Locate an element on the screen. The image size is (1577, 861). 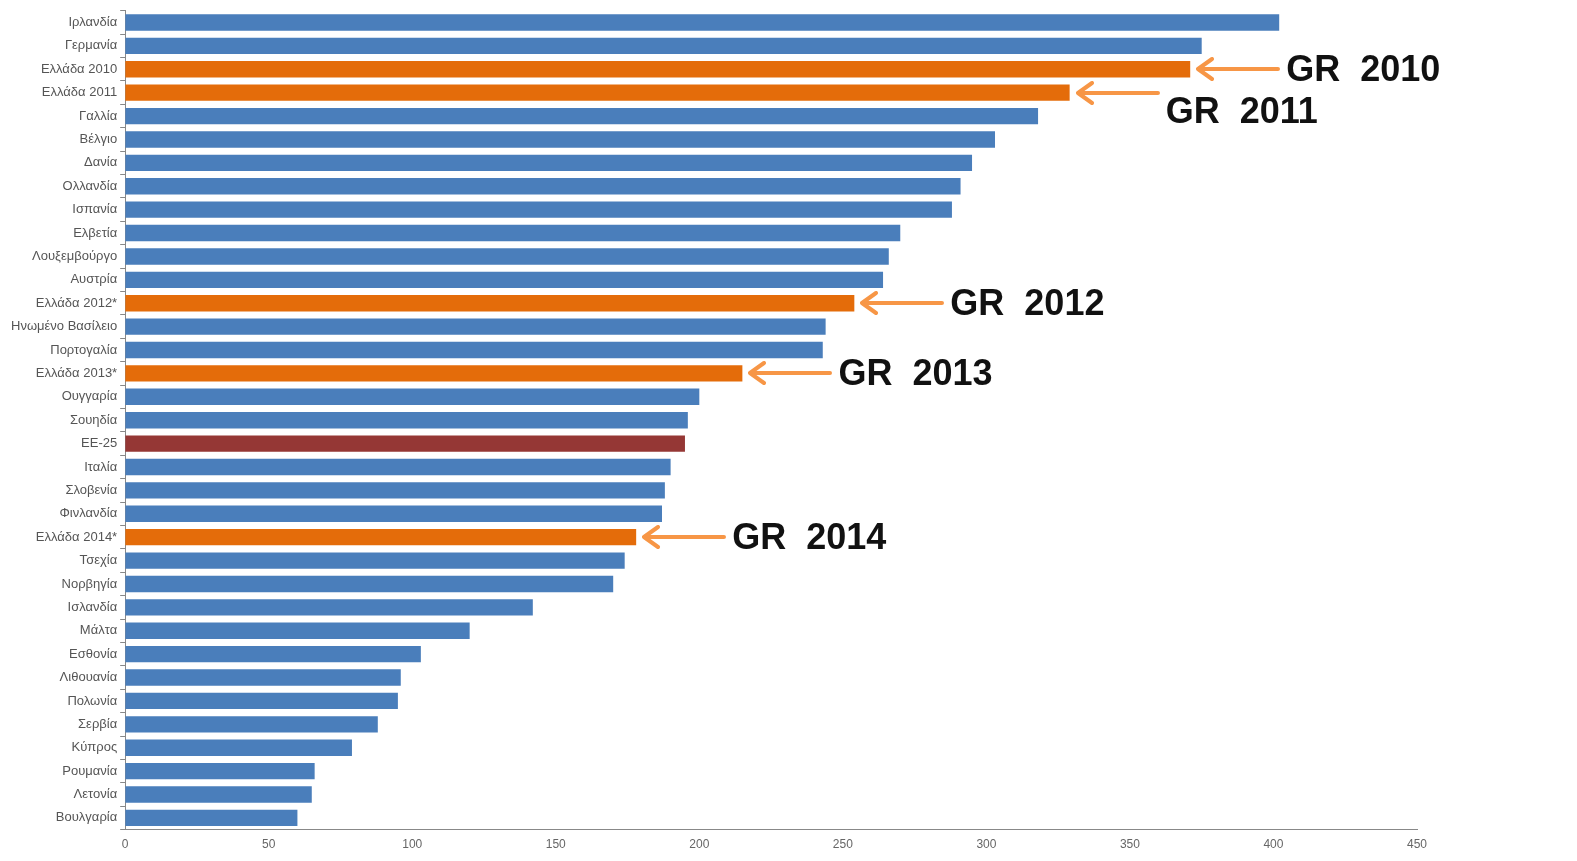
y-tick-label: Φινλανδία is located at coordinates (88, 513).